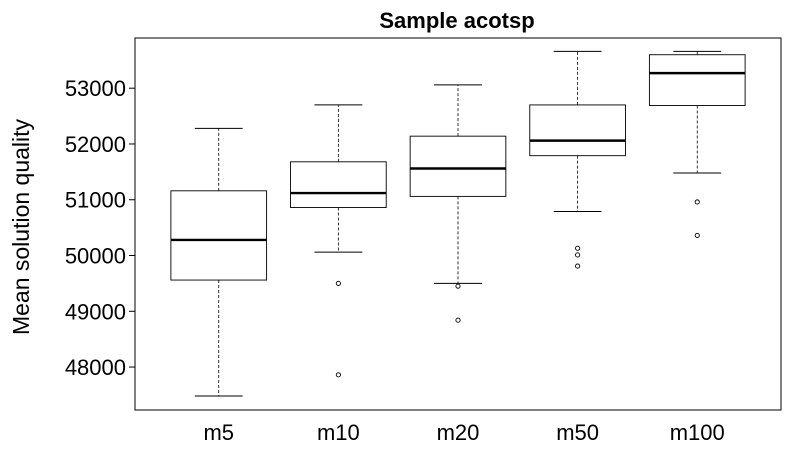  I want to click on y-tick-label: 53000, so click(95, 88).